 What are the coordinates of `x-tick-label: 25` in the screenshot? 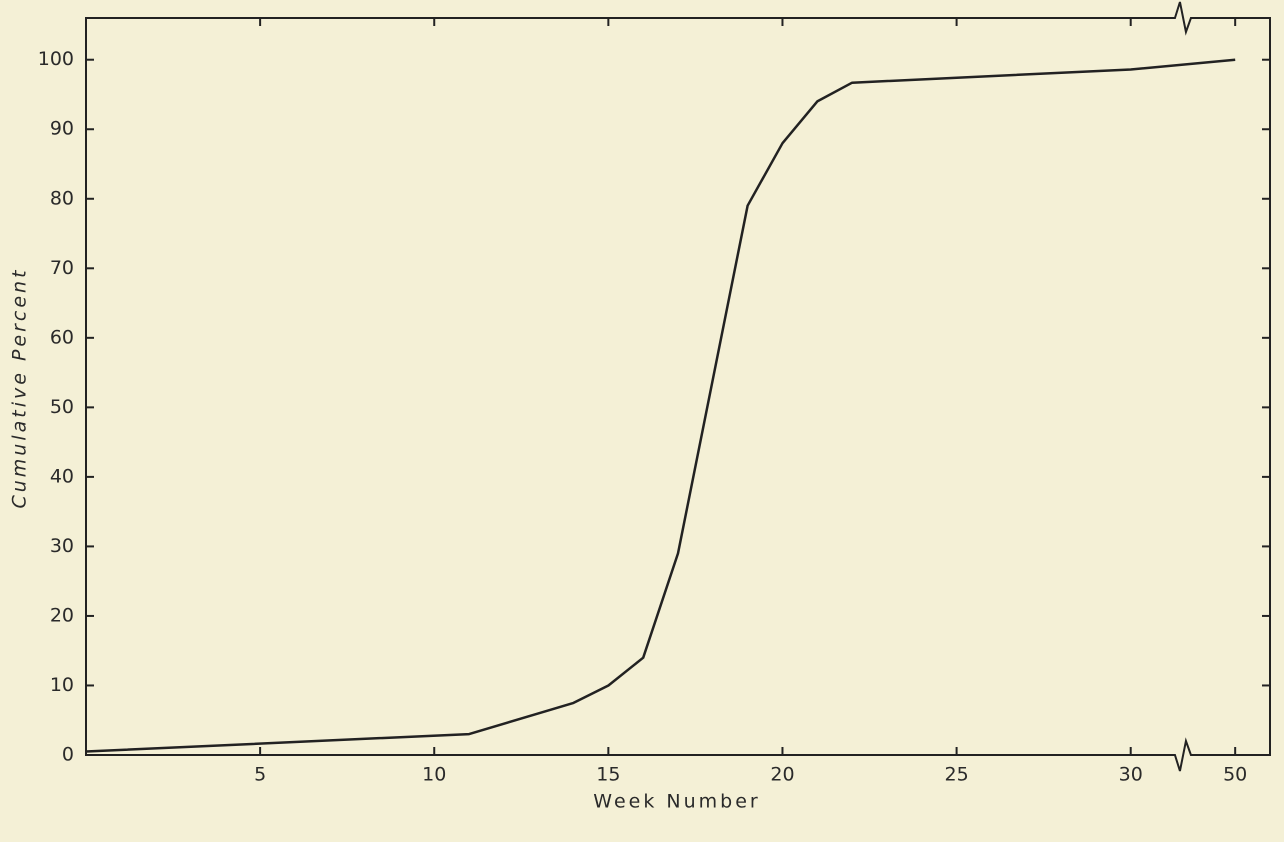 It's located at (956, 775).